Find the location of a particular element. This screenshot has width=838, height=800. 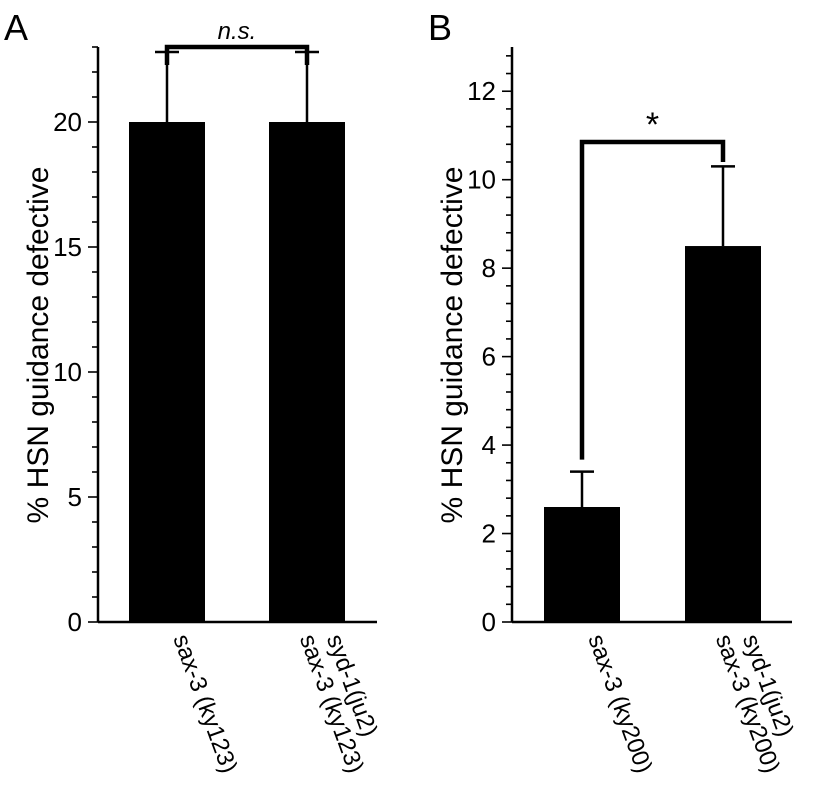

panel-b-tick-label: 10 is located at coordinates (481, 180).